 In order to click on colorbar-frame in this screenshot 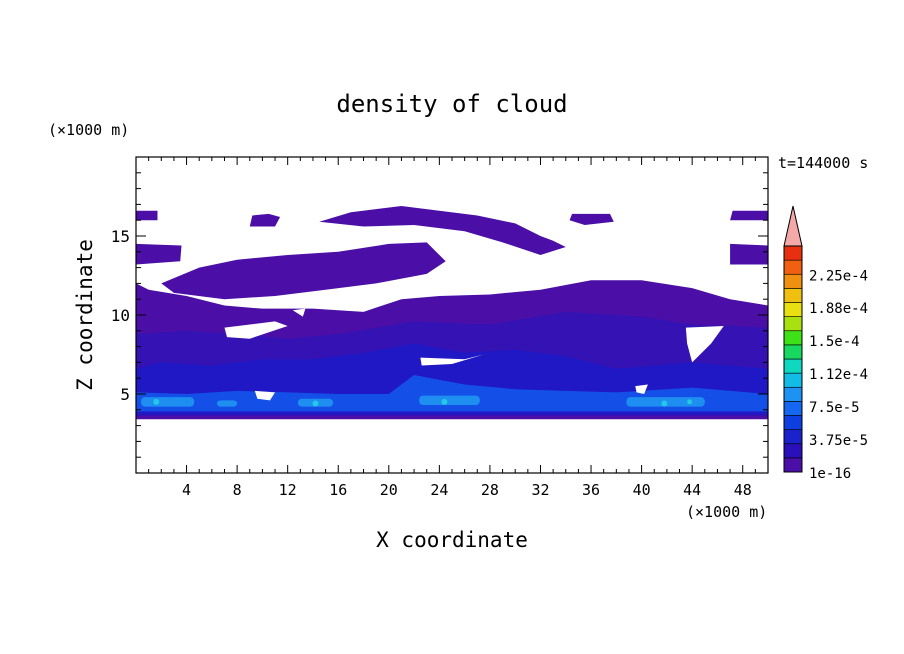, I will do `click(793, 359)`.